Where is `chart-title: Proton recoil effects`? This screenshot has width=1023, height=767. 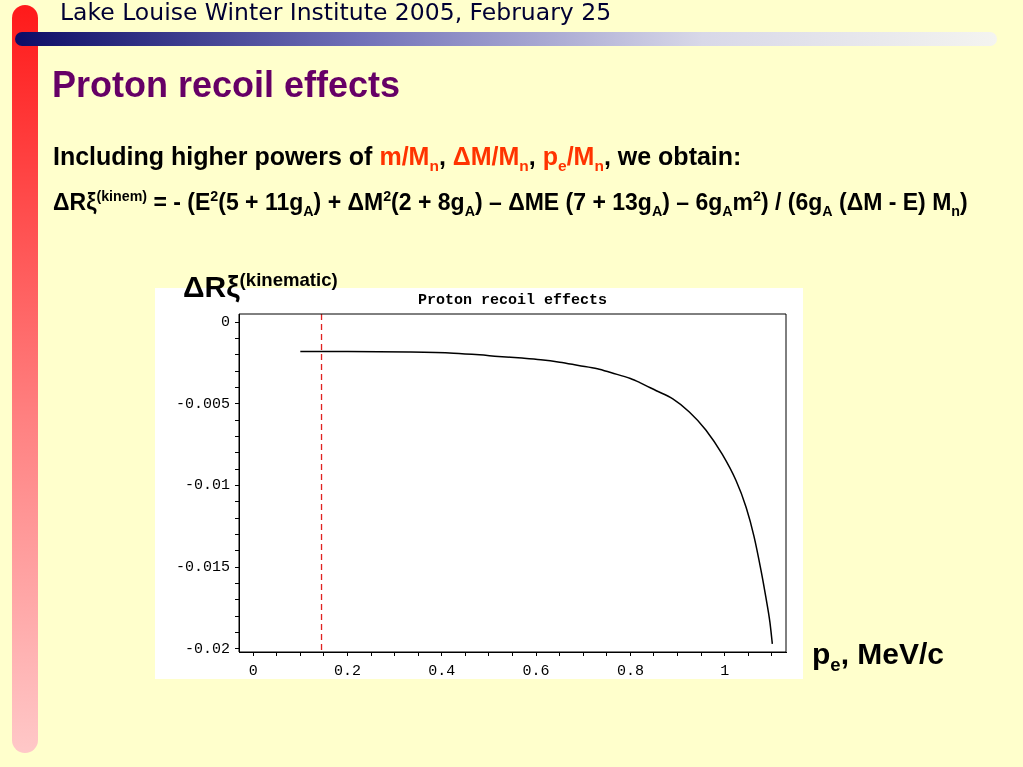 chart-title: Proton recoil effects is located at coordinates (512, 300).